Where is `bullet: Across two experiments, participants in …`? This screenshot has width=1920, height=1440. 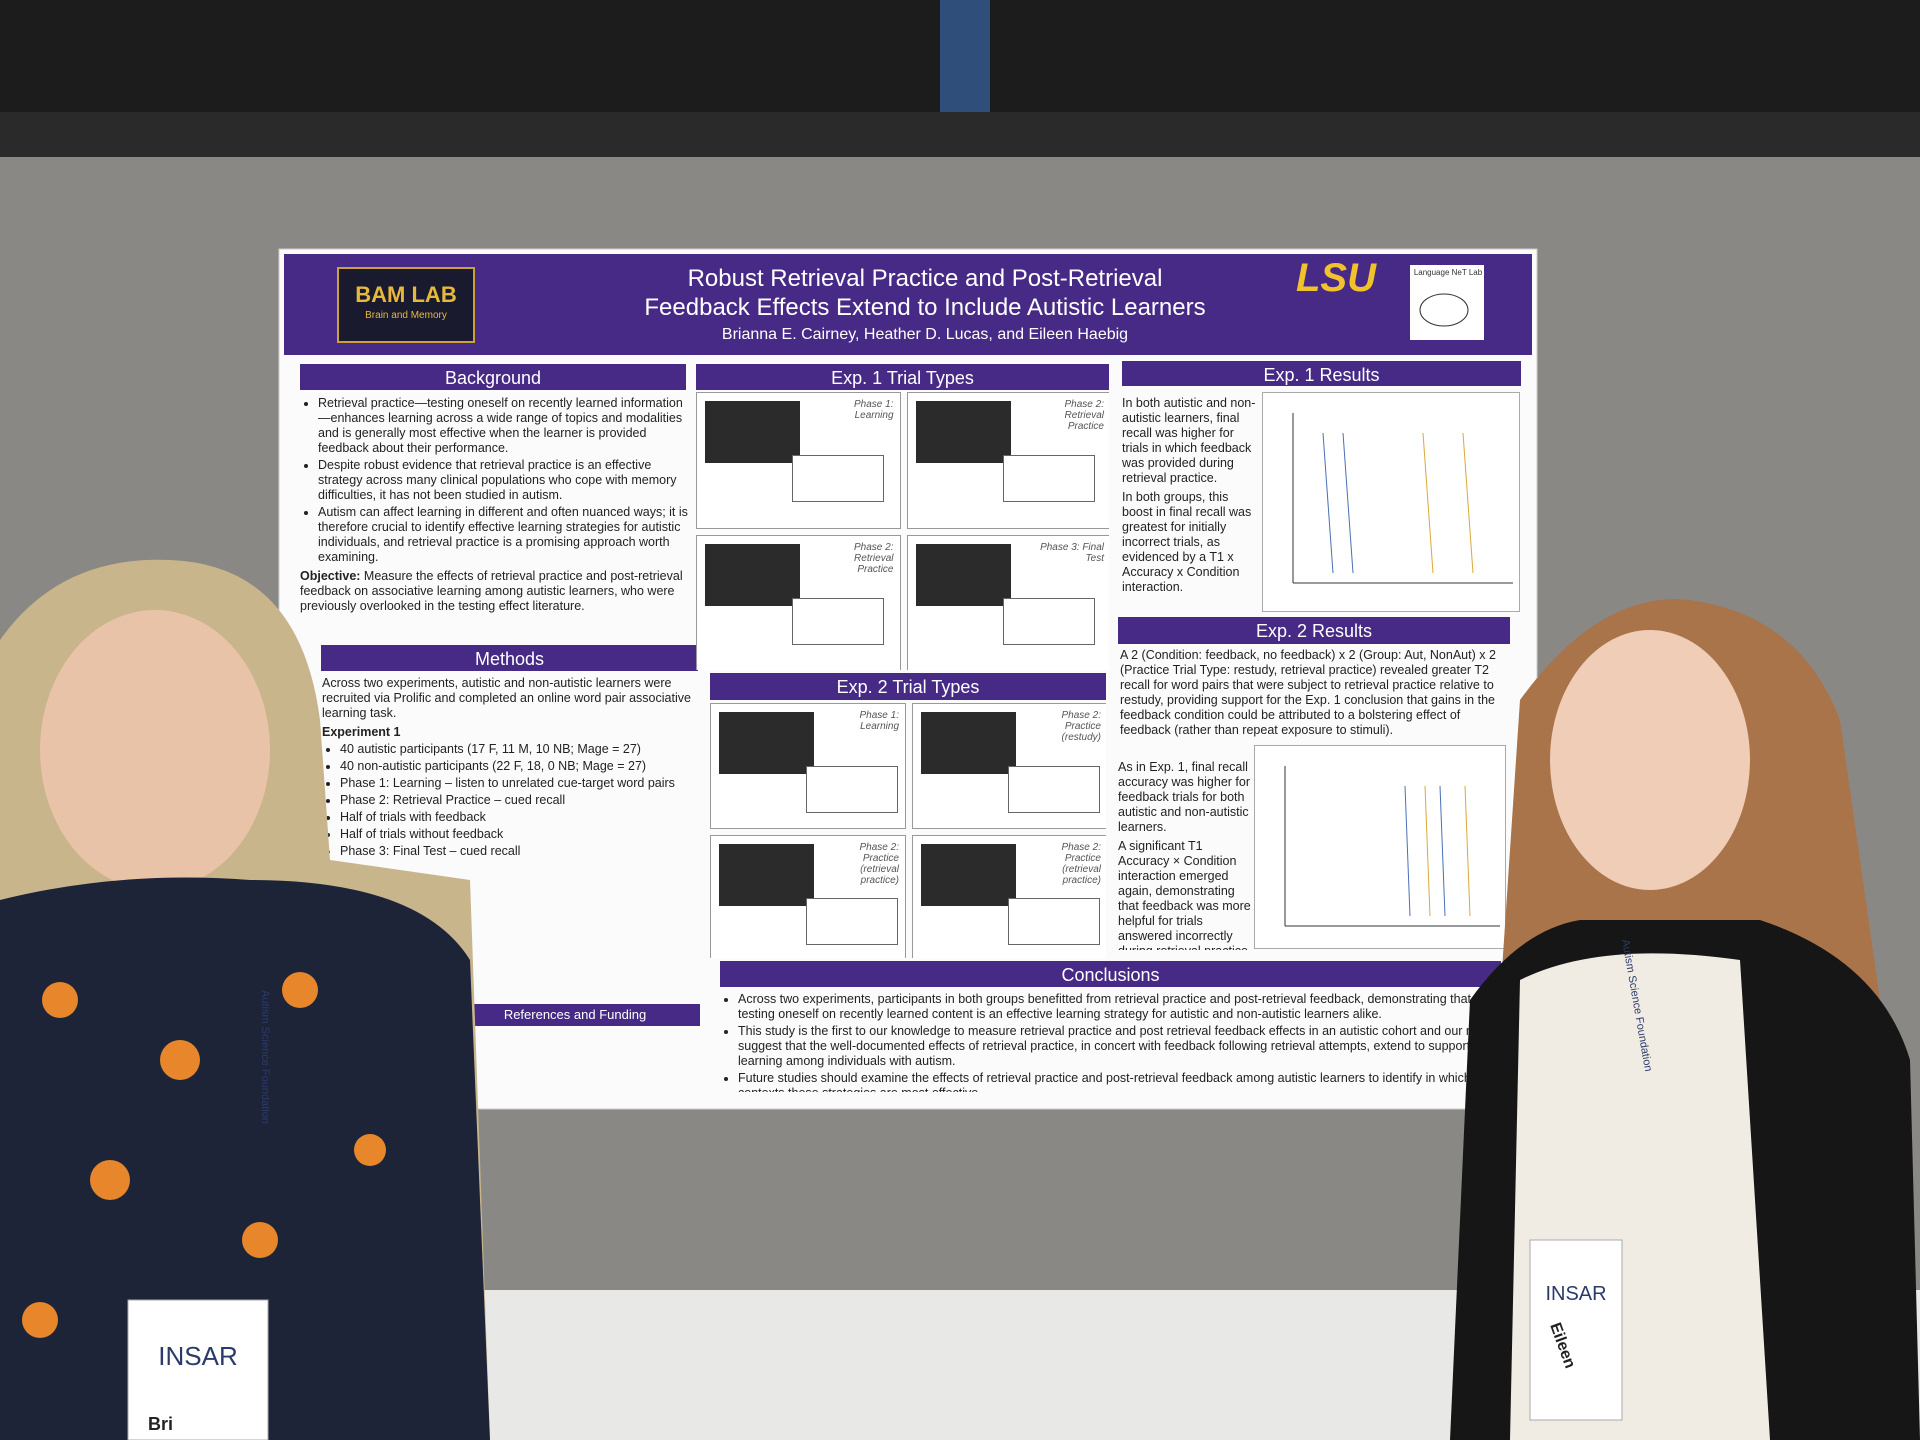 bullet: Across two experiments, participants in … is located at coordinates (1121, 1007).